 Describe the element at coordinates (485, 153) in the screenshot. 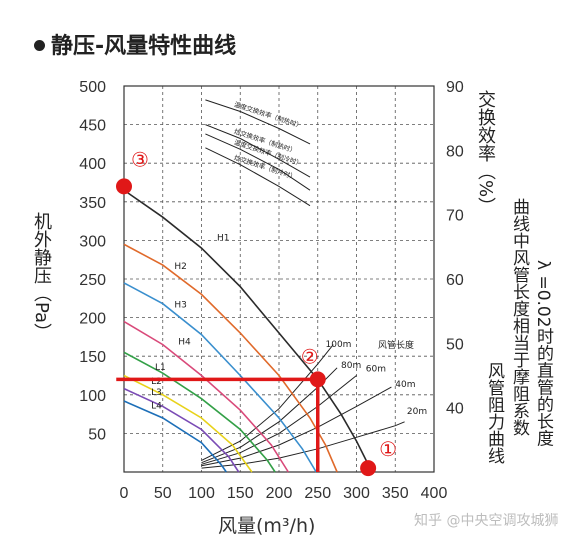

I see `y2-axis-label: 交换效率（%）` at that location.